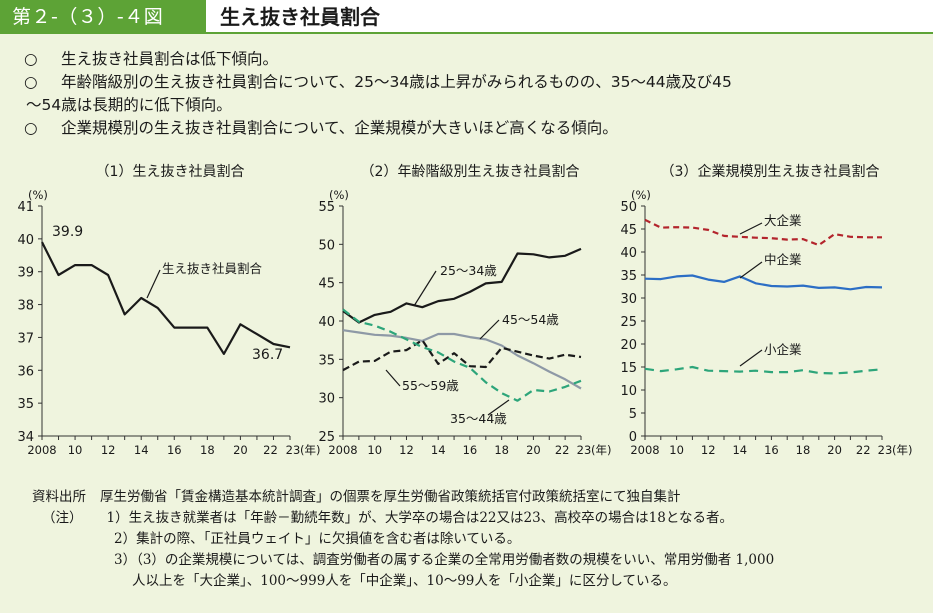 The height and width of the screenshot is (613, 933). I want to click on bullet-text: 生え抜き社員割合は低下傾向。, so click(170, 59).